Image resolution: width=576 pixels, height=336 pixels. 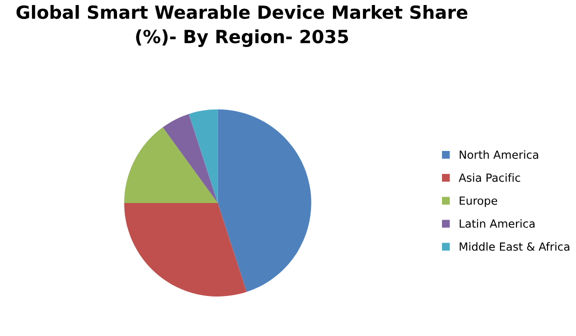 I want to click on legend-label: North America, so click(x=499, y=154).